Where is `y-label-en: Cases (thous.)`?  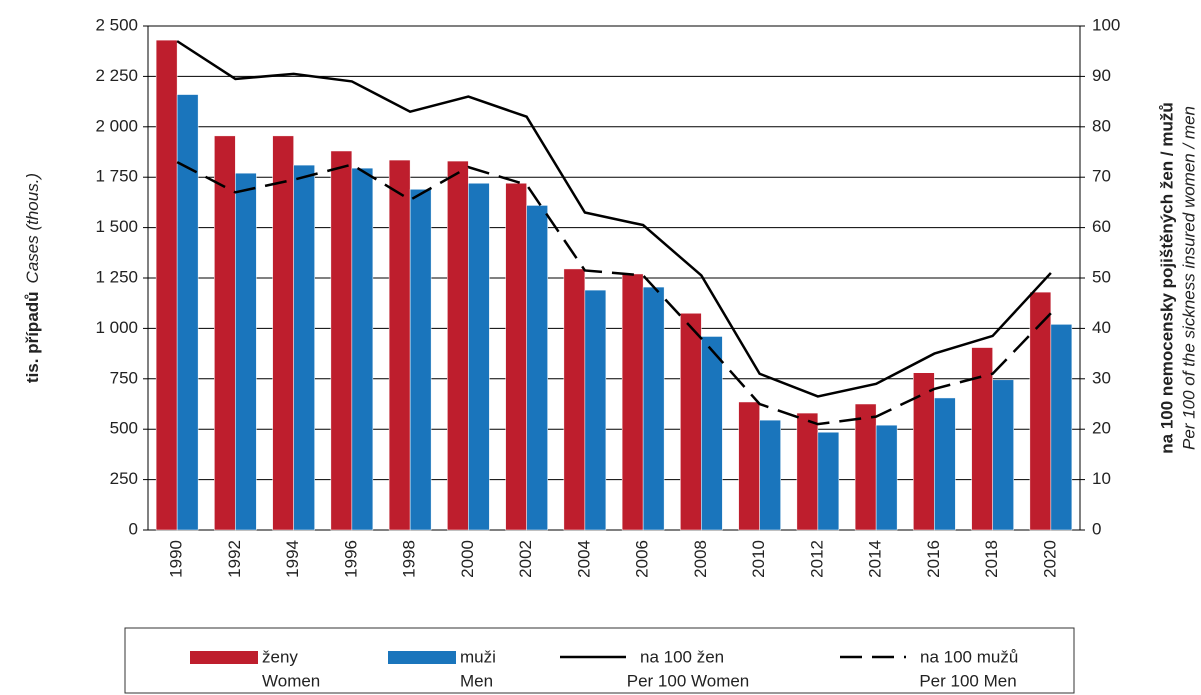 y-label-en: Cases (thous.) is located at coordinates (32, 228).